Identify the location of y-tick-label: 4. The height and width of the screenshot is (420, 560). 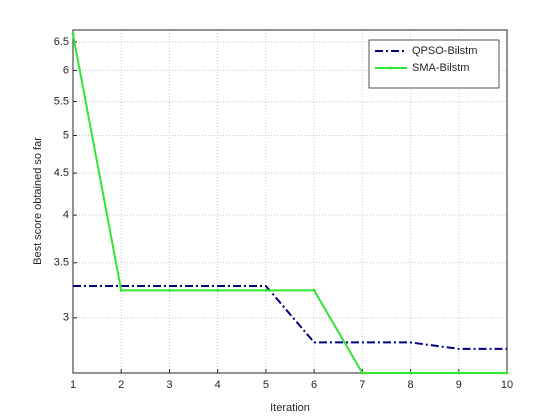
(66, 215).